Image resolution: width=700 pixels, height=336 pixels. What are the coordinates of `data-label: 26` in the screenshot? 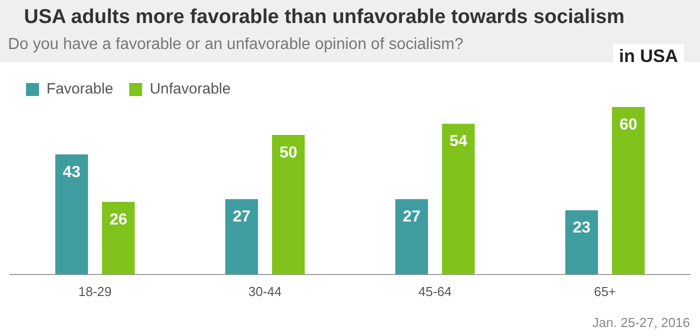 It's located at (118, 219).